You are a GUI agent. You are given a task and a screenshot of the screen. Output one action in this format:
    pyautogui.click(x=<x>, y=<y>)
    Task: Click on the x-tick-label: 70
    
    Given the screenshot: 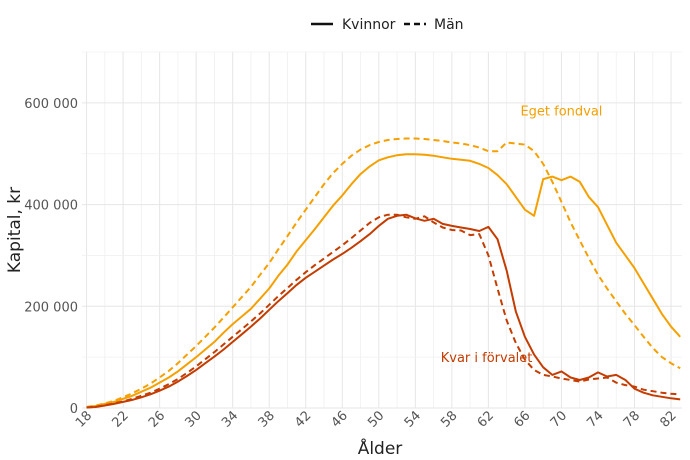 What is the action you would take?
    pyautogui.click(x=559, y=419)
    